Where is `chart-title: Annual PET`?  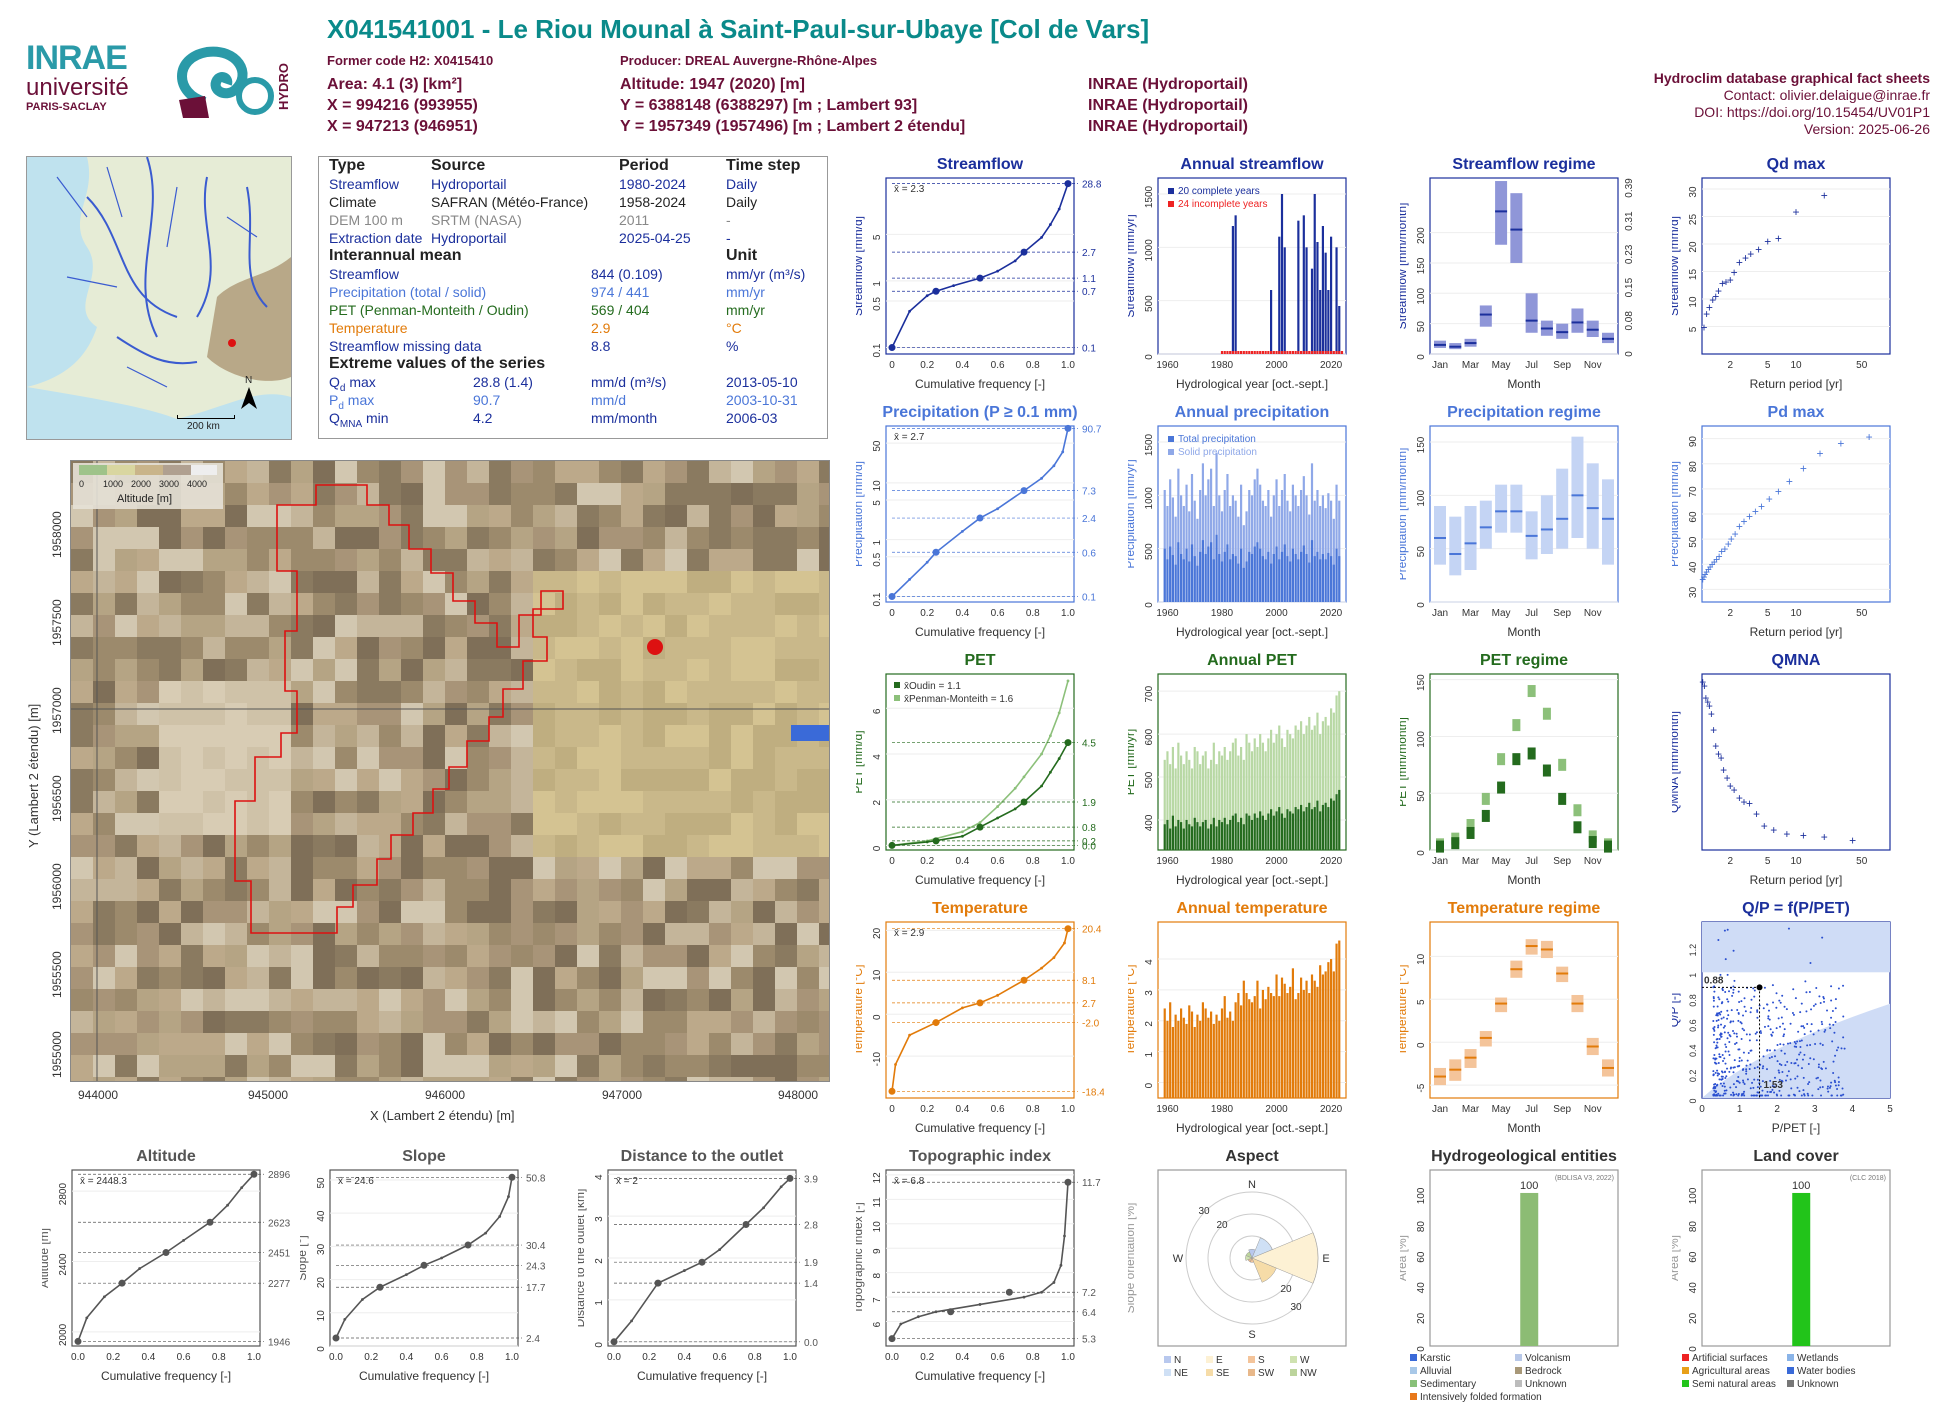 chart-title: Annual PET is located at coordinates (1252, 660).